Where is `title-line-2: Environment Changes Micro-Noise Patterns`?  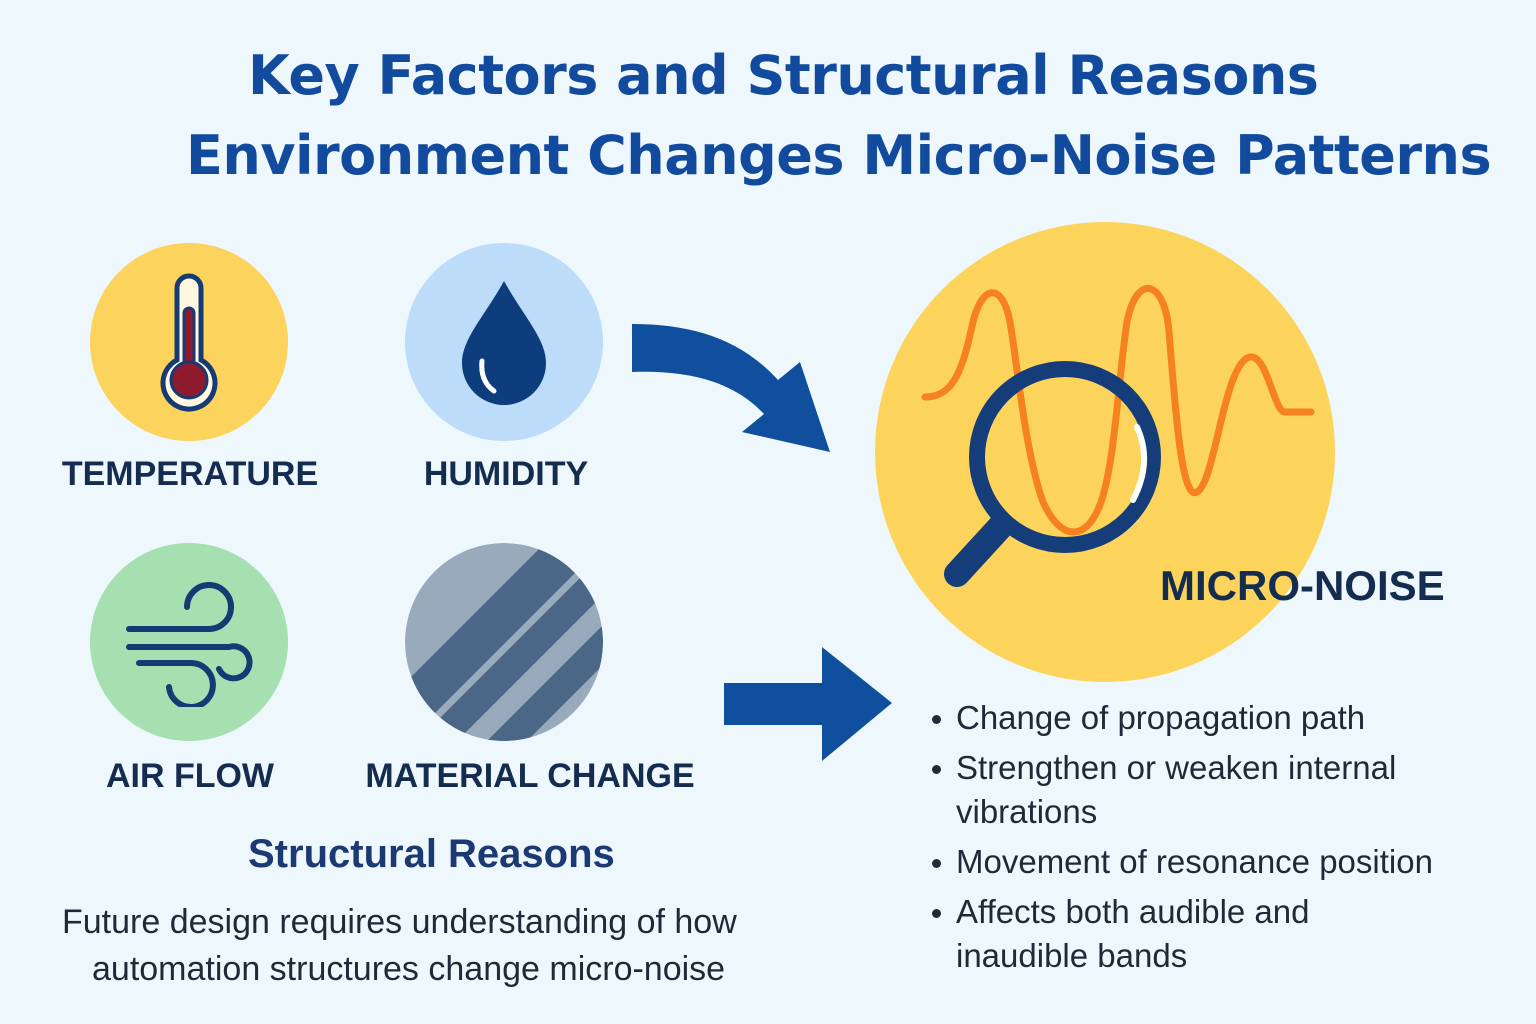
title-line-2: Environment Changes Micro-Noise Patterns is located at coordinates (839, 155).